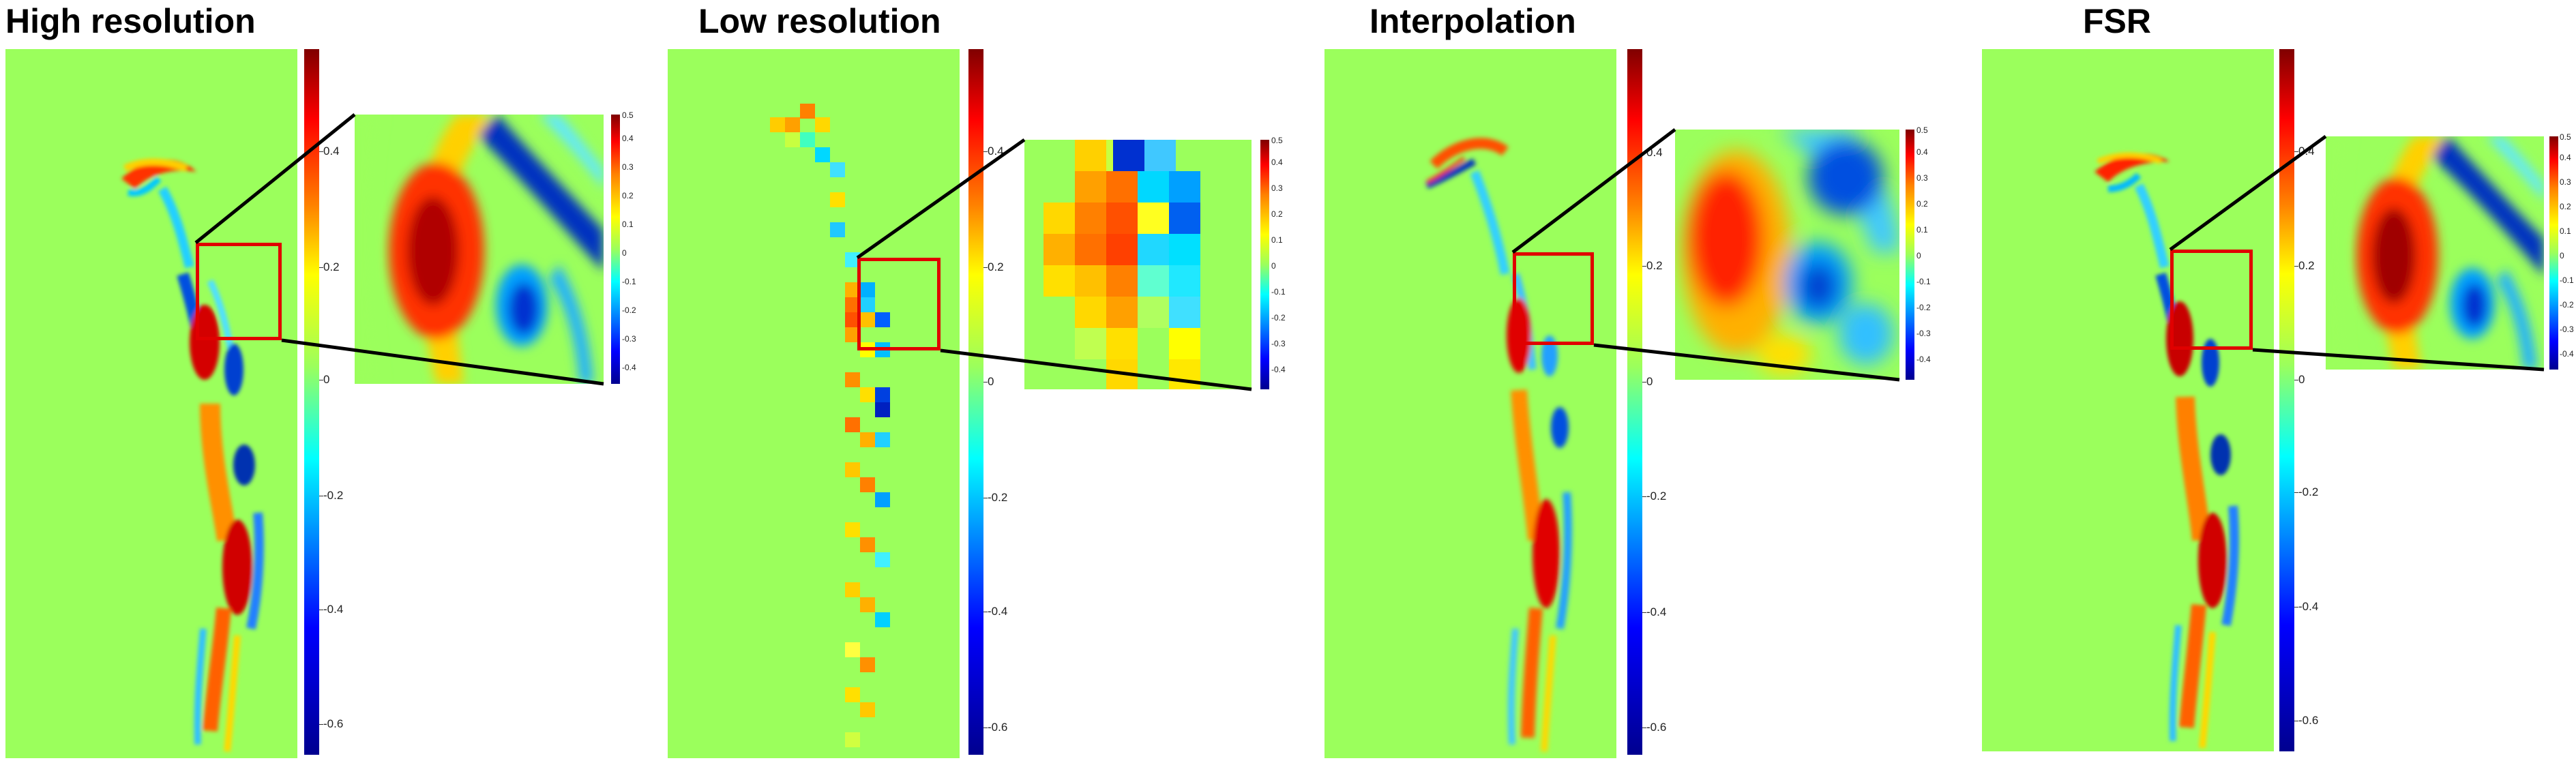 Image resolution: width=2576 pixels, height=765 pixels. Describe the element at coordinates (1473, 21) in the screenshot. I see `panel-title: Interpolation` at that location.